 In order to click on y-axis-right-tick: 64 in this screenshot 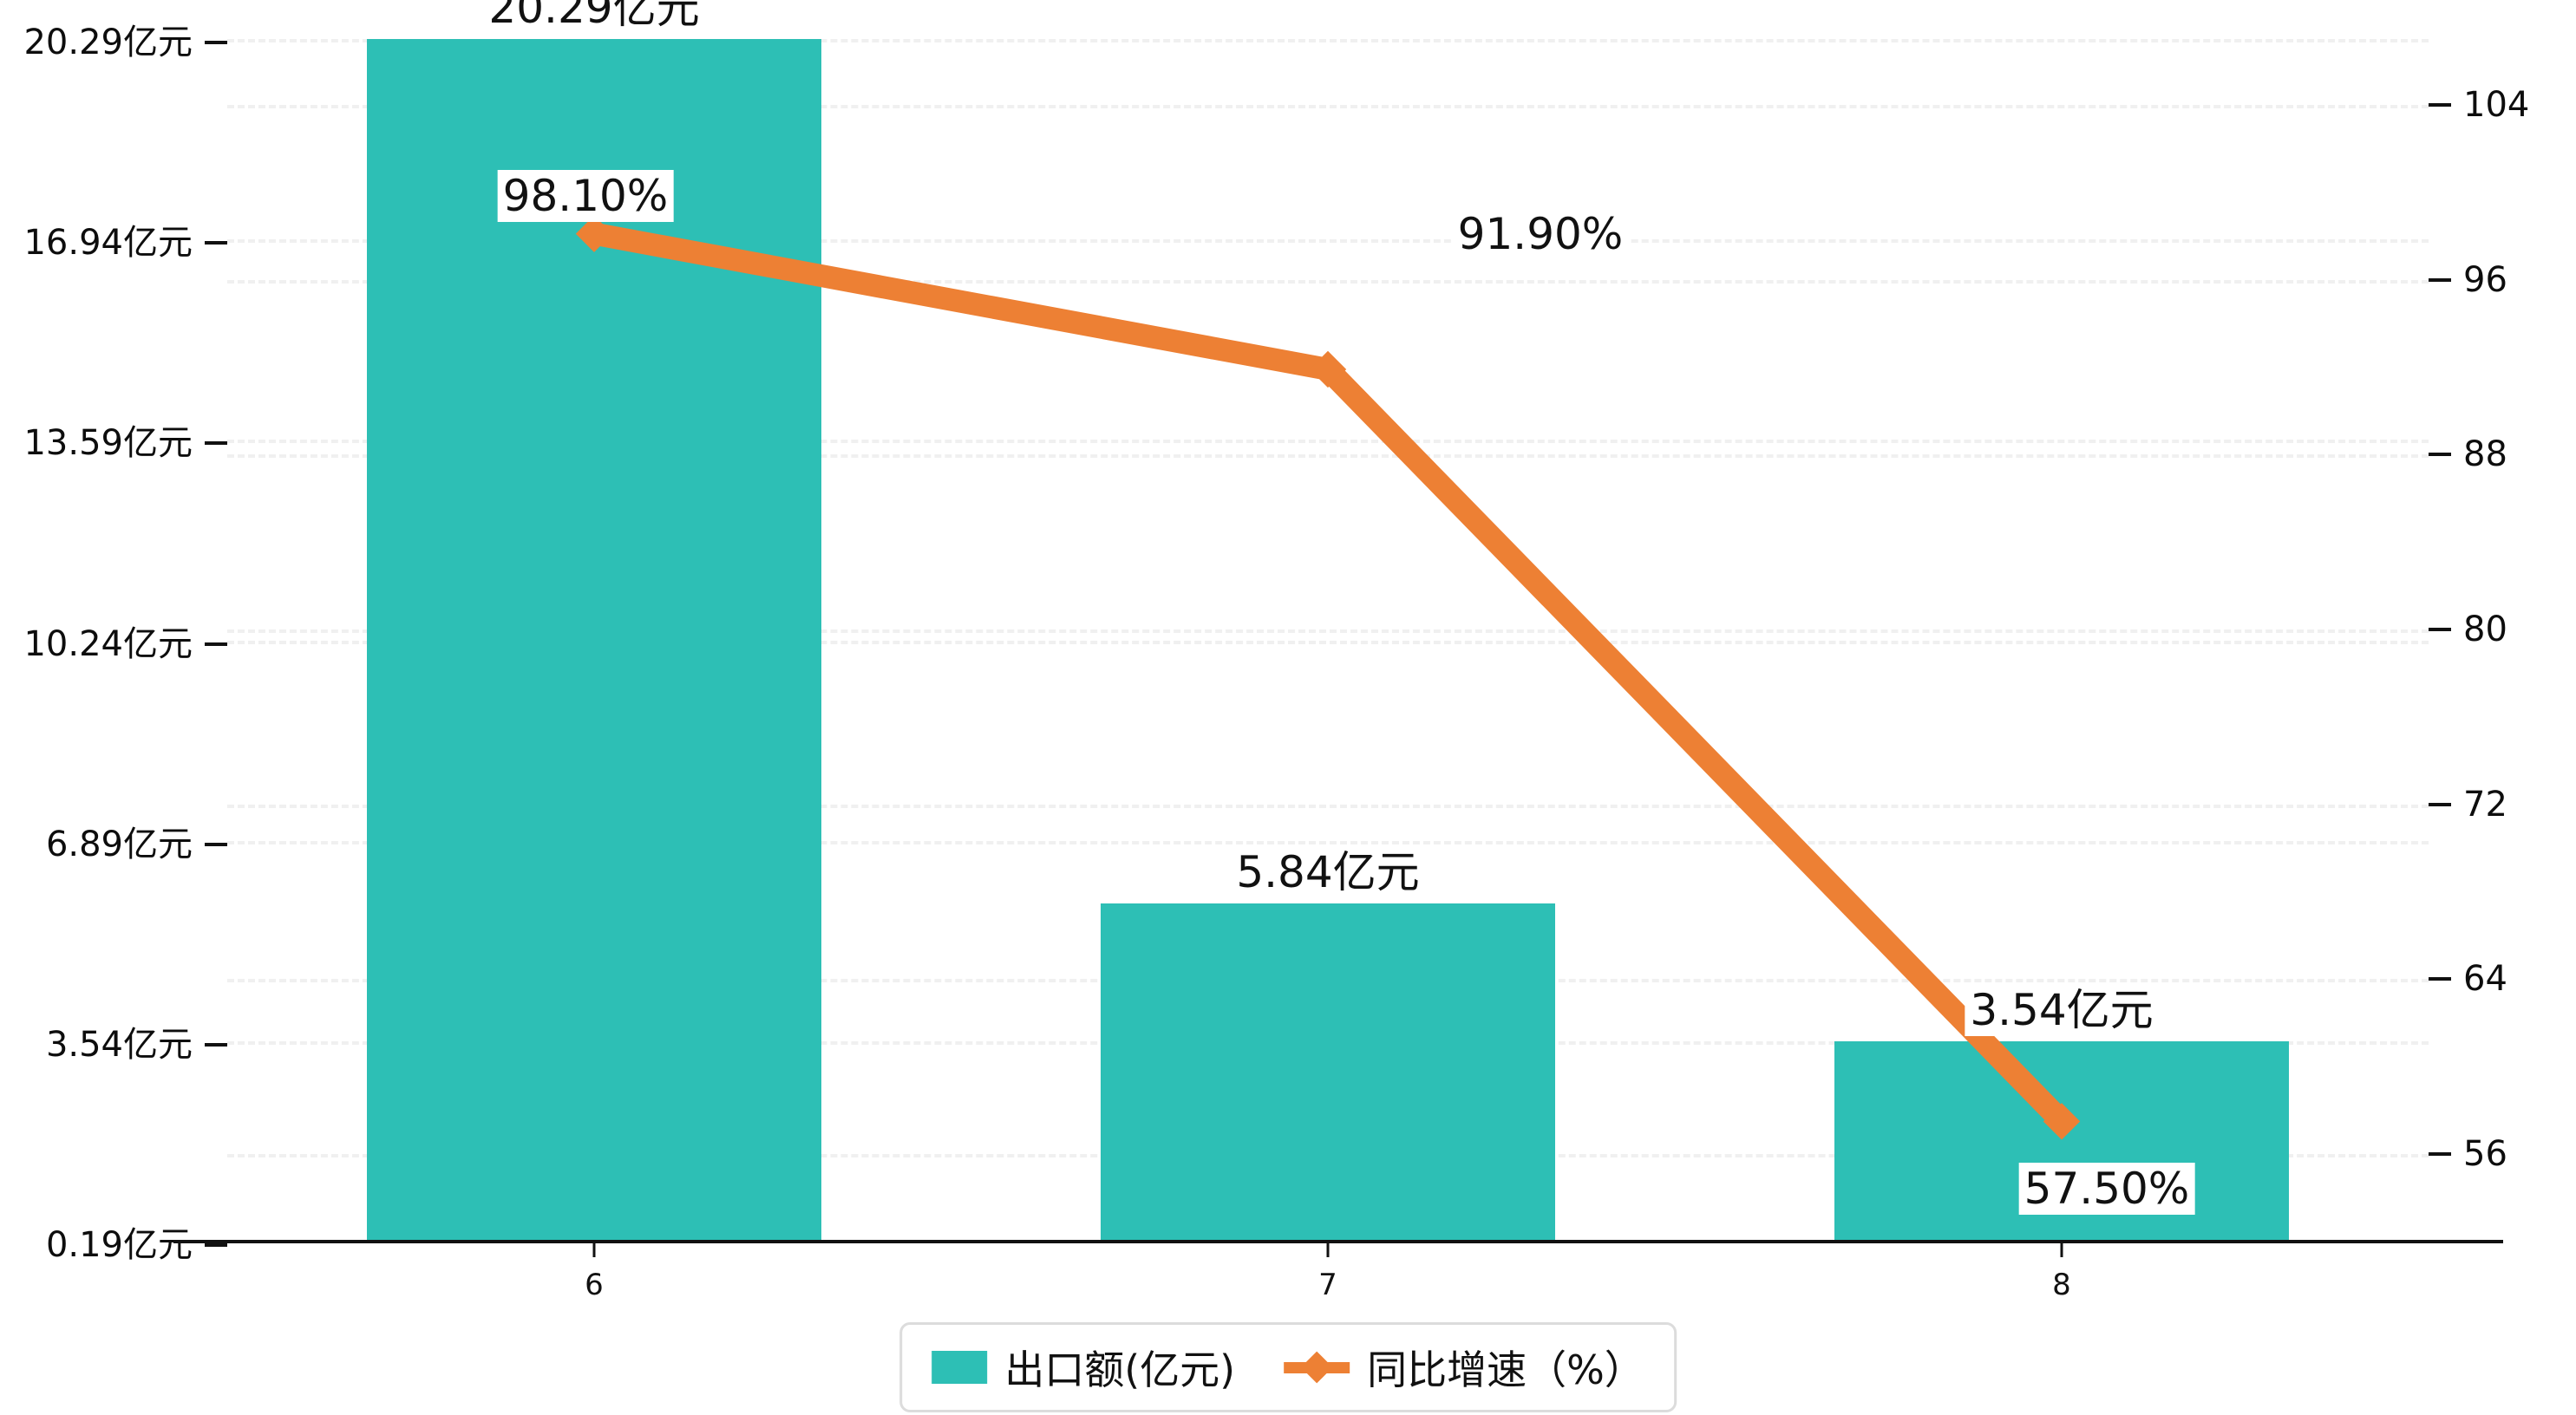, I will do `click(2468, 979)`.